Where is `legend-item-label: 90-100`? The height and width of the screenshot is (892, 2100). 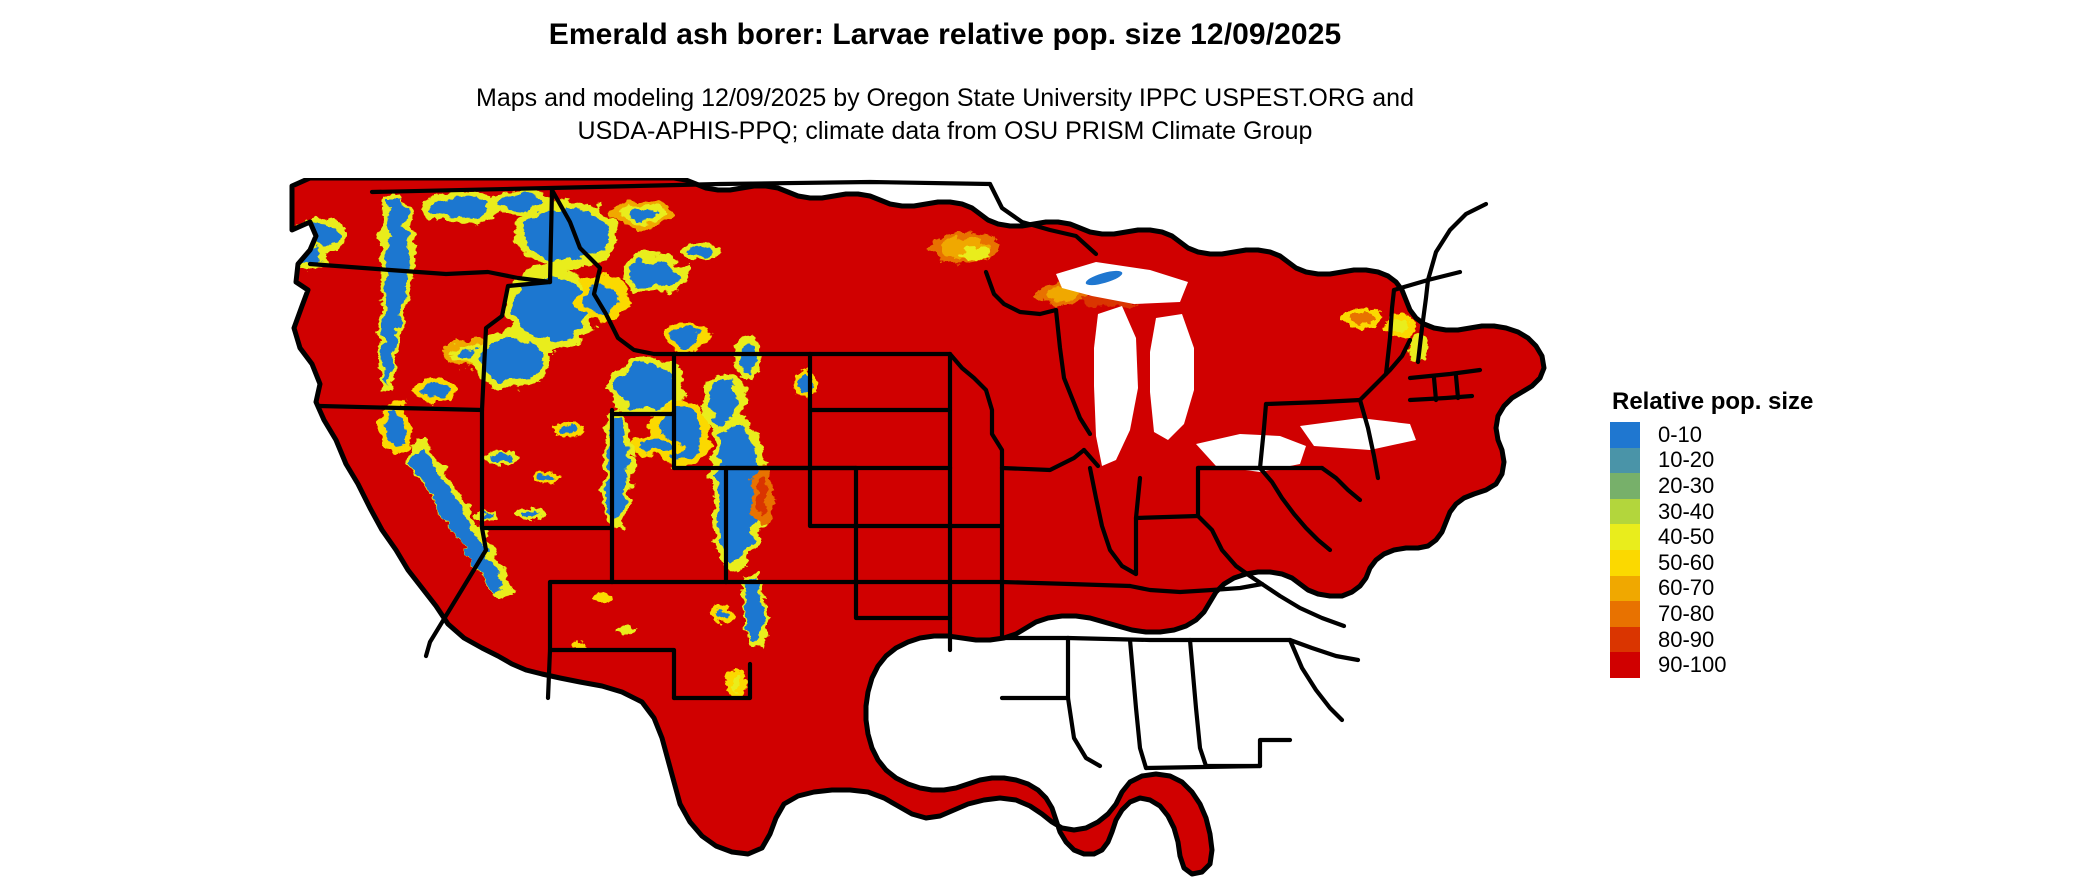 legend-item-label: 90-100 is located at coordinates (1692, 665).